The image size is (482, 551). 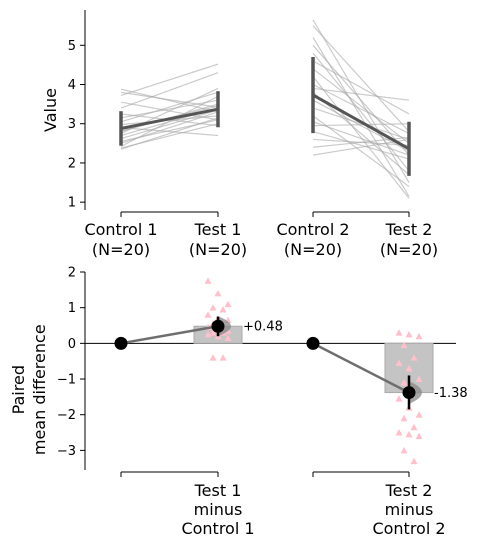 I want to click on y-tick-label: 3, so click(x=72, y=124).